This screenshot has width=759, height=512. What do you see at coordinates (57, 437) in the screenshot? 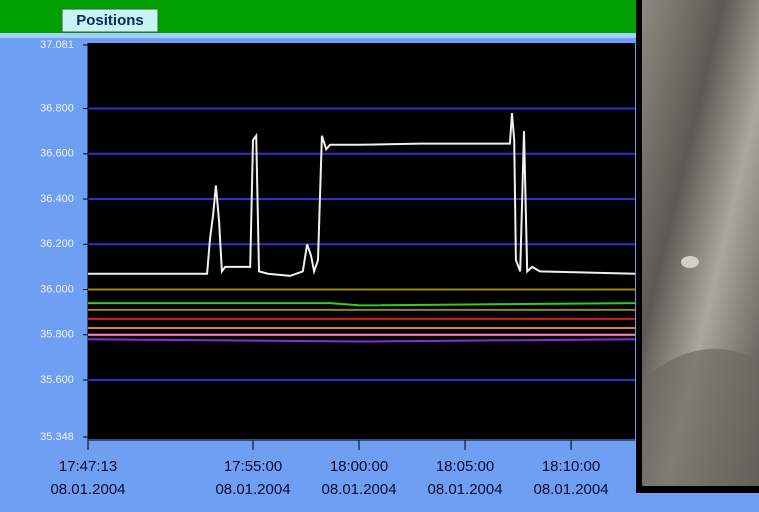
I see `y-tick-label: 35.348` at bounding box center [57, 437].